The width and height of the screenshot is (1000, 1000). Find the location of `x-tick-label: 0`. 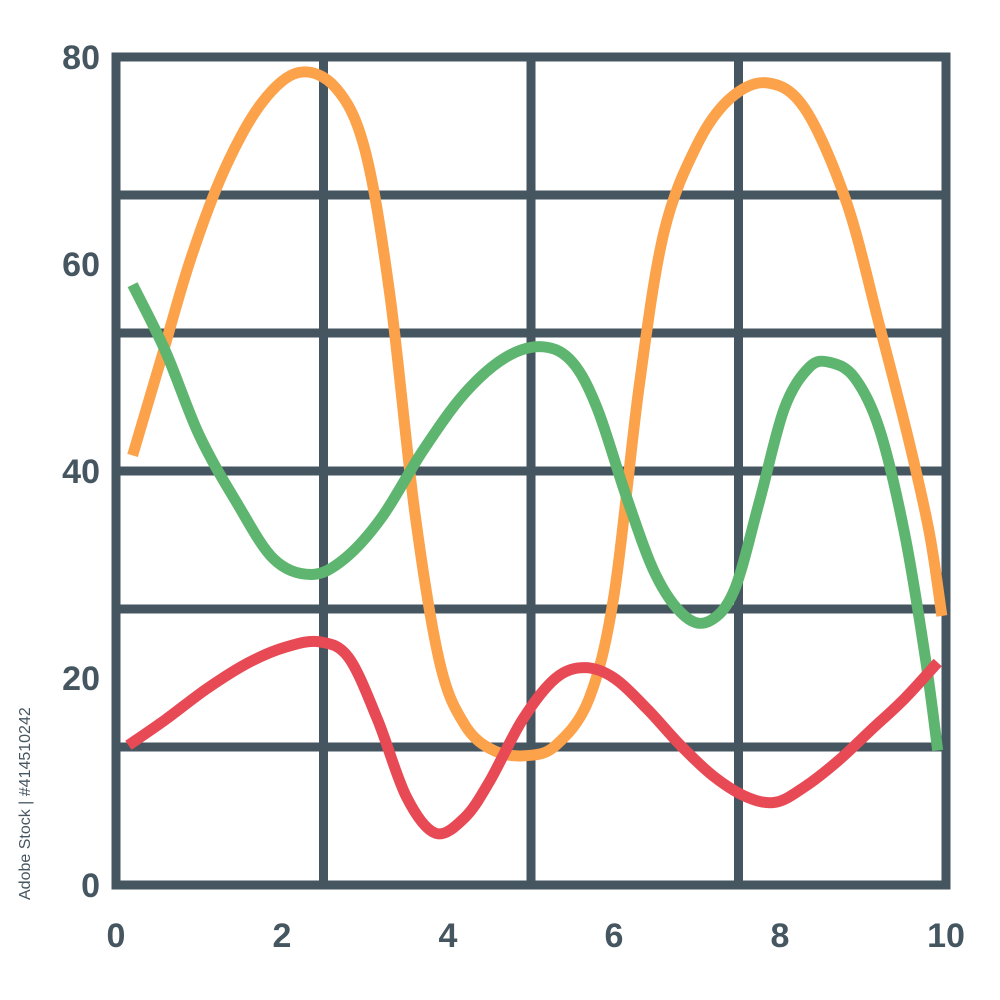

x-tick-label: 0 is located at coordinates (116, 936).